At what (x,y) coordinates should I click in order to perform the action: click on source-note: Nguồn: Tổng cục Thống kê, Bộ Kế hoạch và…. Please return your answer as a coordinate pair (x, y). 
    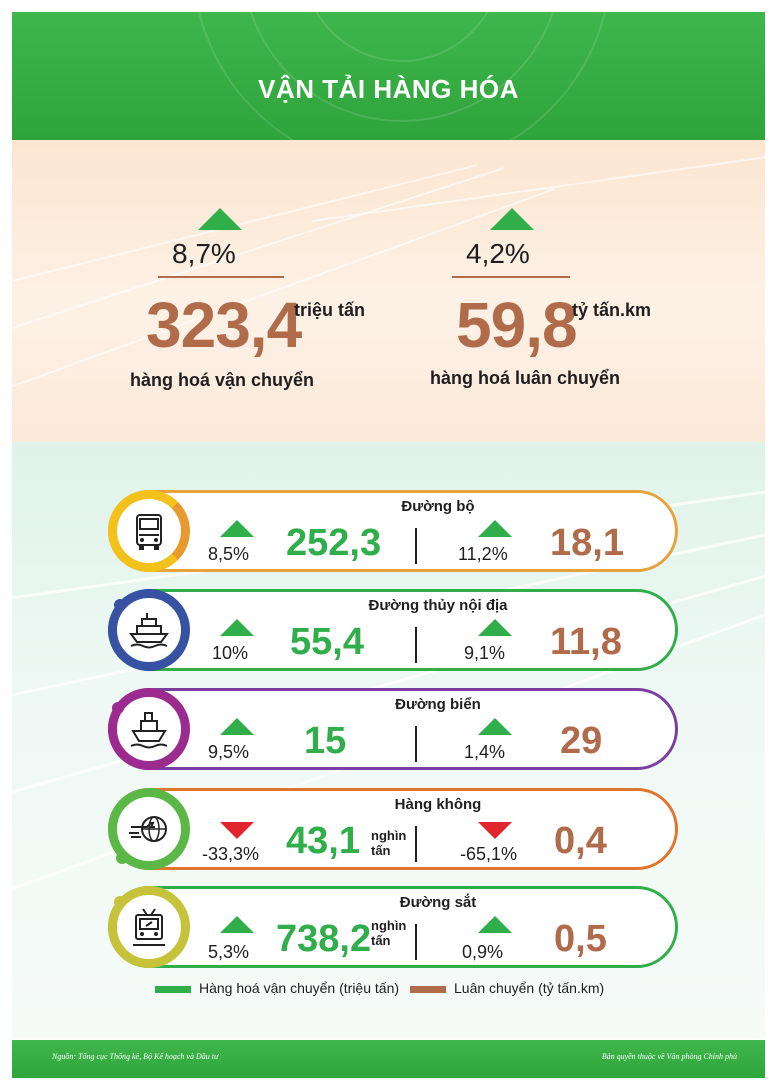
    Looking at the image, I should click on (135, 1056).